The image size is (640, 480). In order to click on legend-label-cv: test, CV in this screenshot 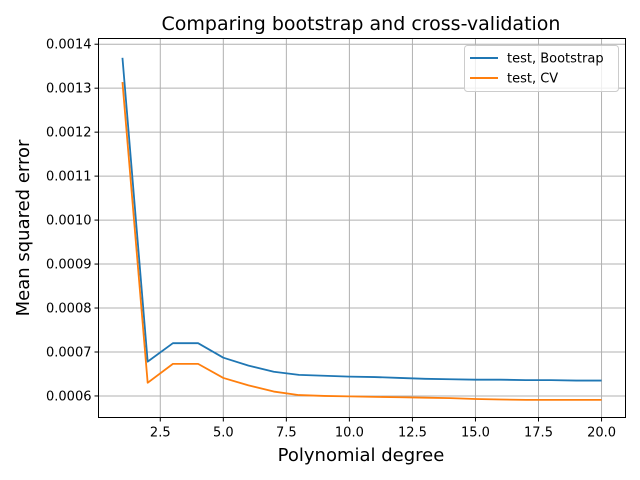, I will do `click(532, 79)`.